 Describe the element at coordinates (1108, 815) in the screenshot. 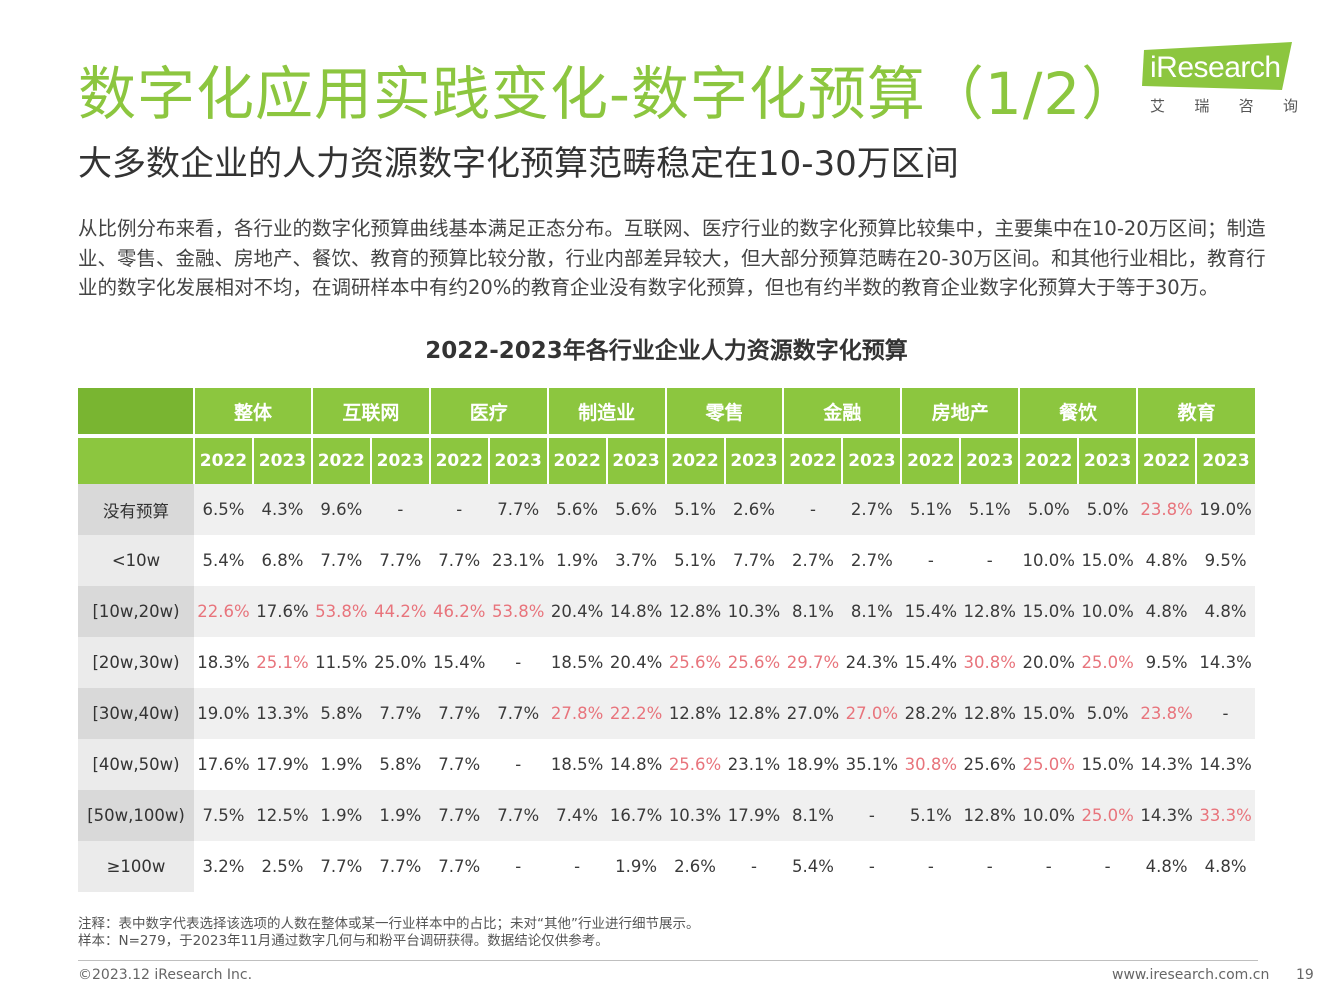

I see `table-cell: 25.0%` at that location.